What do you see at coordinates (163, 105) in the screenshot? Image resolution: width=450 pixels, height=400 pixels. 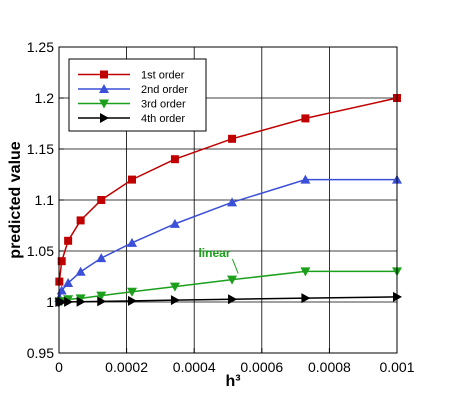 I see `legend-label-2: 3rd order` at bounding box center [163, 105].